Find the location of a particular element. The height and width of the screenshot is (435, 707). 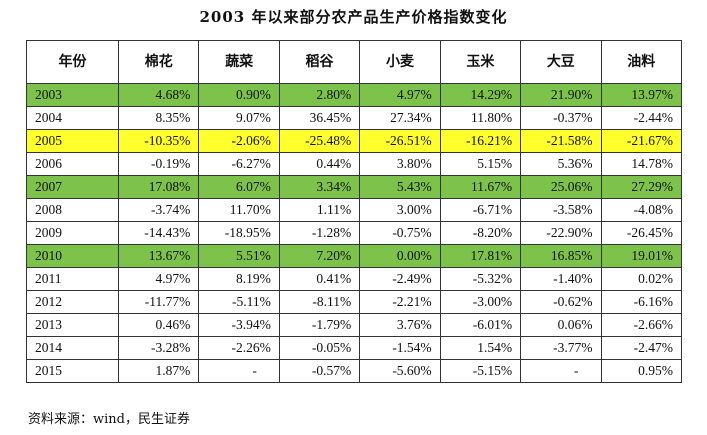

value-cell: 0.41% is located at coordinates (319, 279).